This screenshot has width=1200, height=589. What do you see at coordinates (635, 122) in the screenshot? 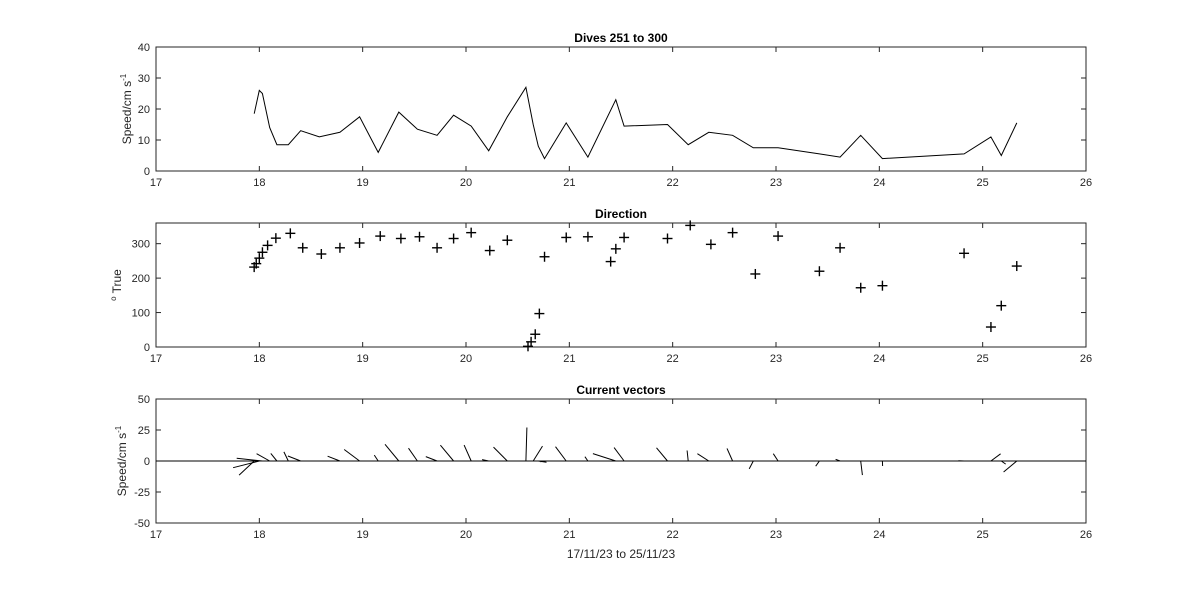
I see `speed-series-line` at bounding box center [635, 122].